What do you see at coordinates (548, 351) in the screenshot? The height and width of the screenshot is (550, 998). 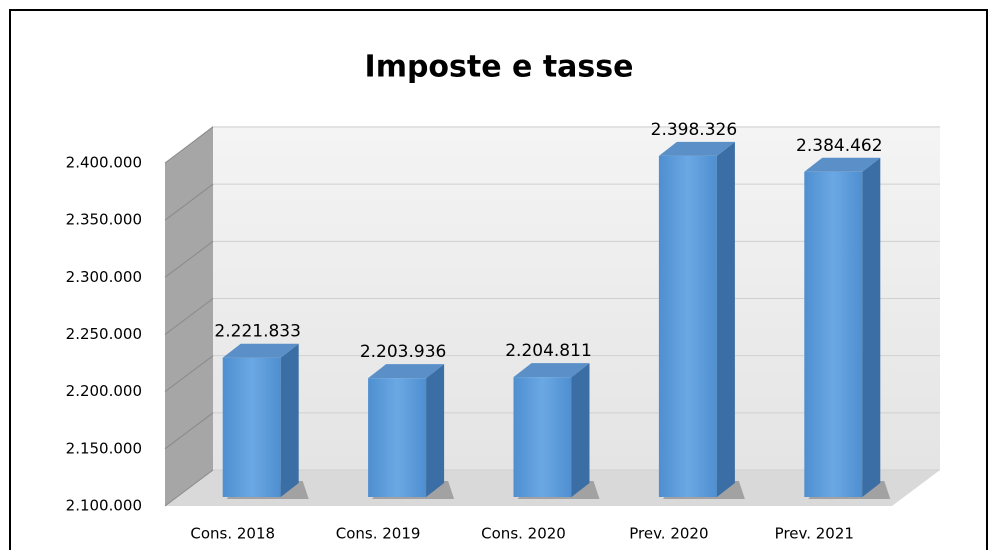 I see `value-label: 2.204.811` at bounding box center [548, 351].